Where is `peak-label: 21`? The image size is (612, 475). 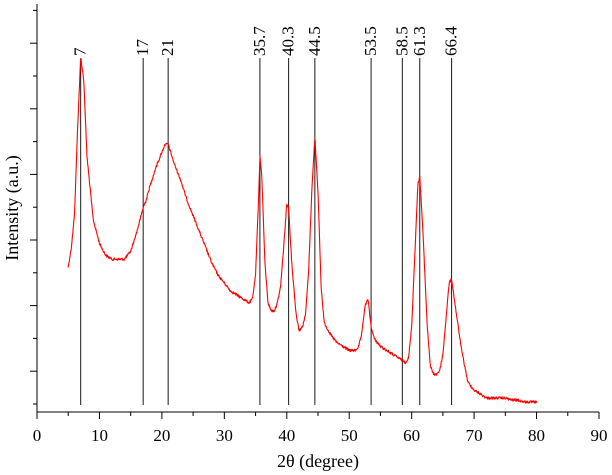 peak-label: 21 is located at coordinates (167, 47).